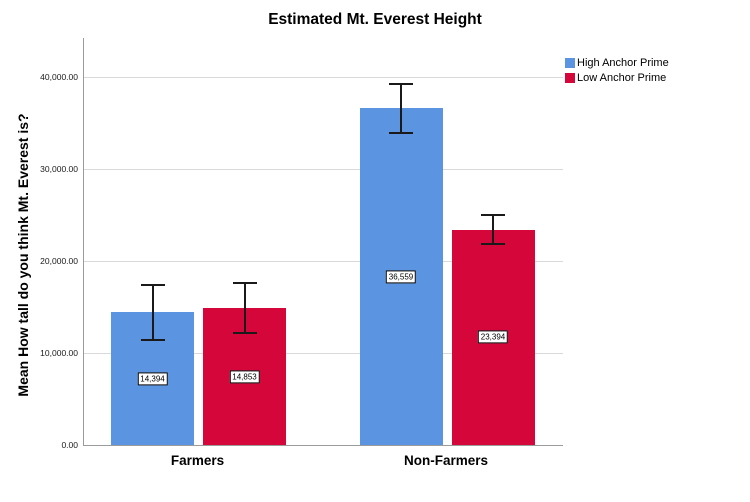 The width and height of the screenshot is (750, 502). I want to click on value-label-farmers-low-anchor-prime: 14,853, so click(244, 377).